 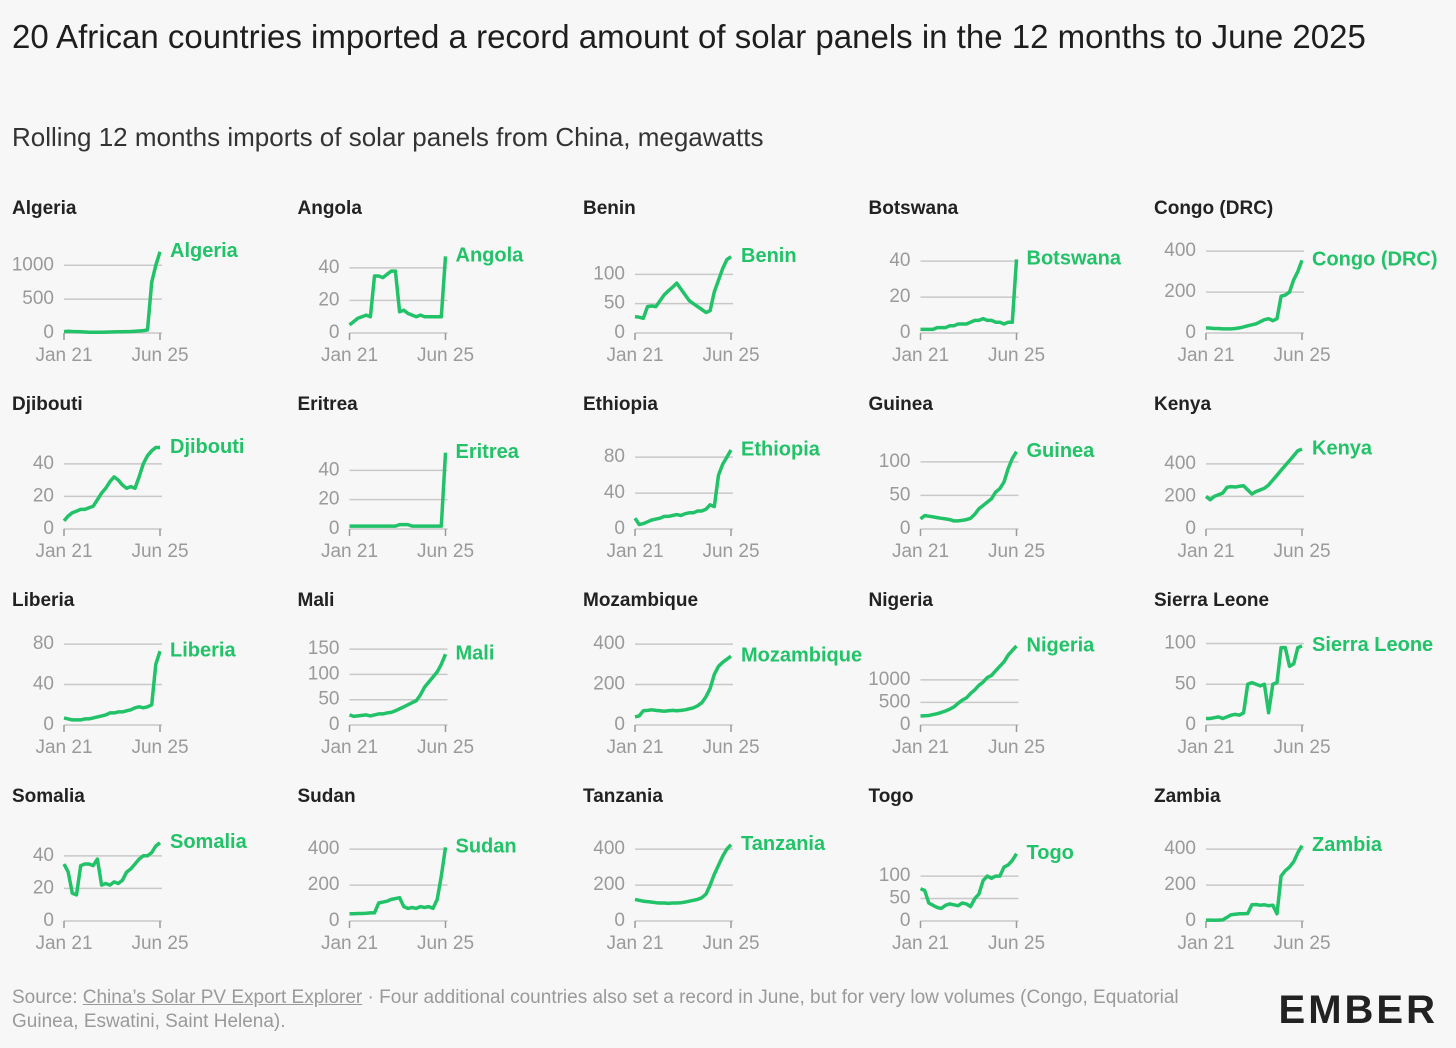 What do you see at coordinates (44, 208) in the screenshot?
I see `panel-title: Algeria` at bounding box center [44, 208].